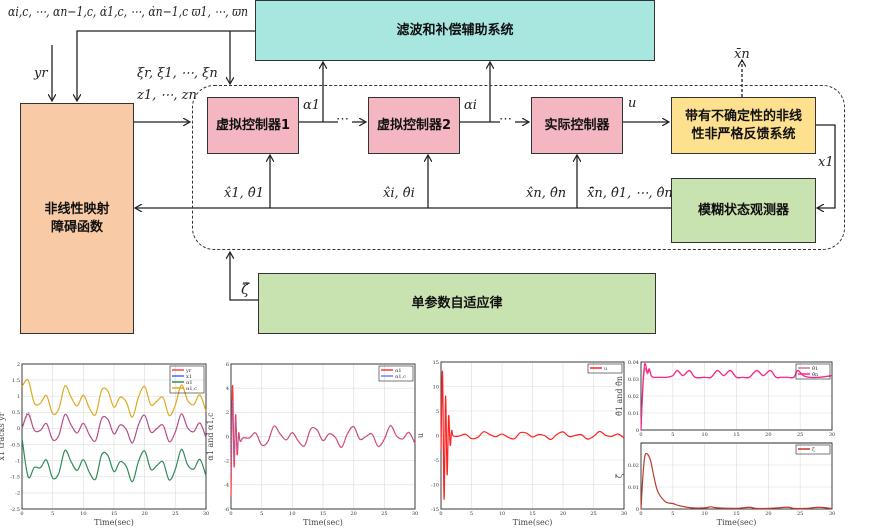 Image resolution: width=872 pixels, height=528 pixels. What do you see at coordinates (16, 381) in the screenshot?
I see `y-tick-label: 1.5` at bounding box center [16, 381].